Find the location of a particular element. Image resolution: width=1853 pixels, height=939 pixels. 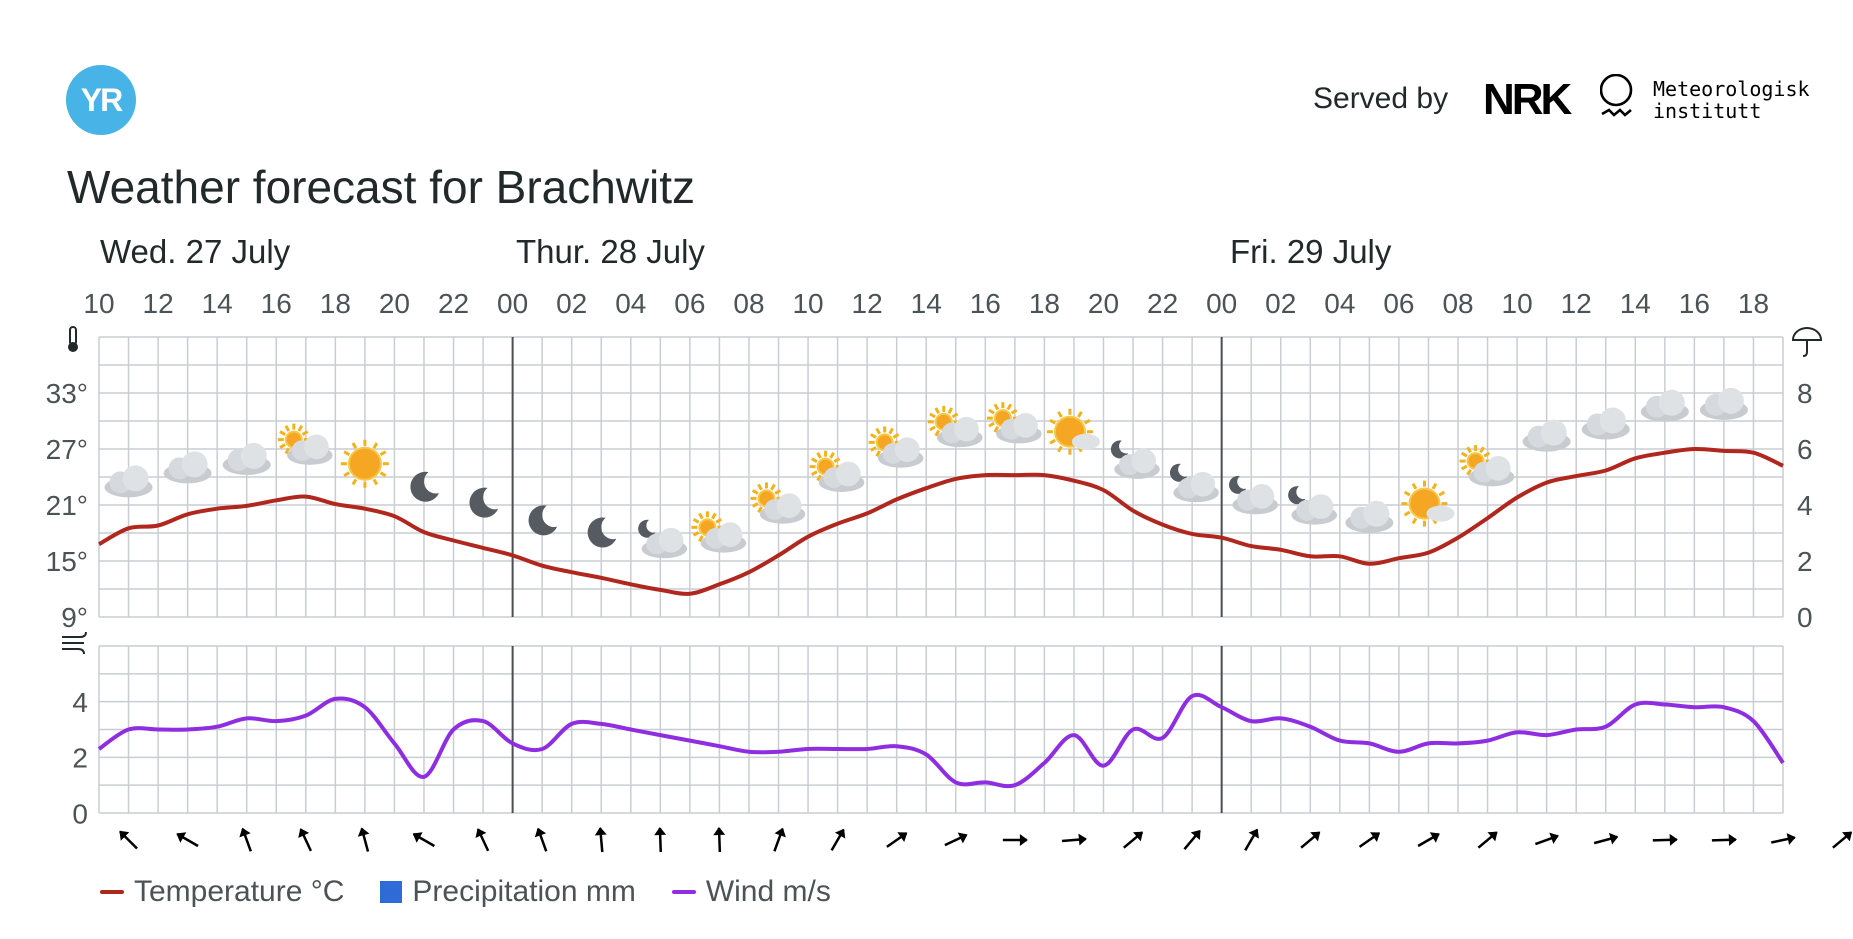

legend-precipitation: Precipitation mm is located at coordinates (508, 892).